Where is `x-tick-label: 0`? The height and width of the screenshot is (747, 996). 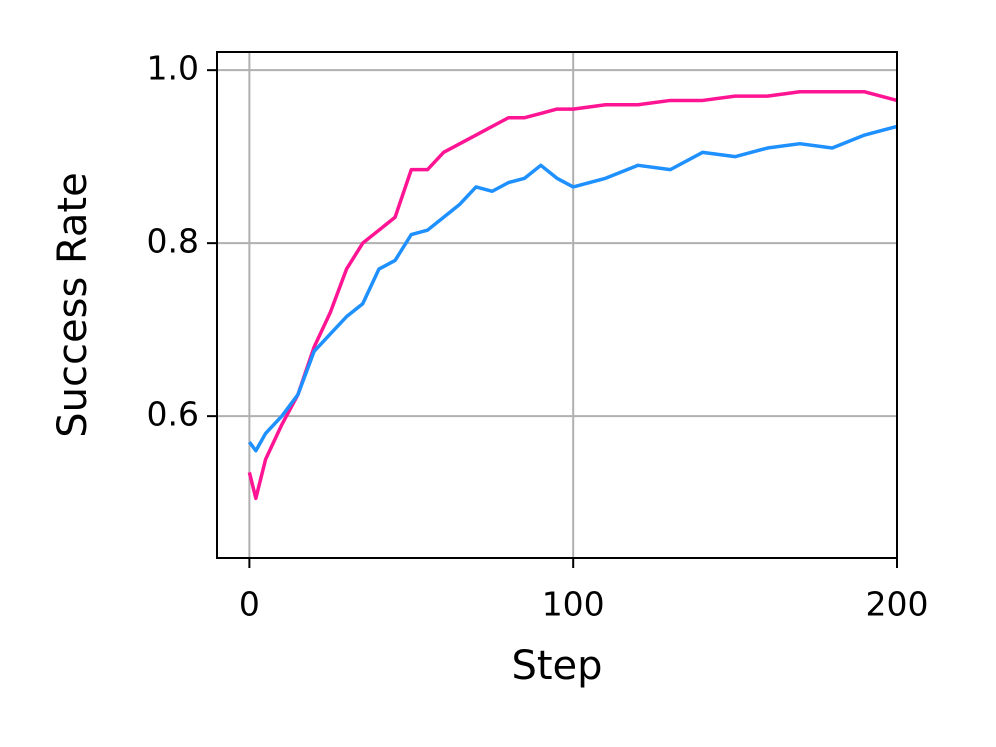
x-tick-label: 0 is located at coordinates (249, 604).